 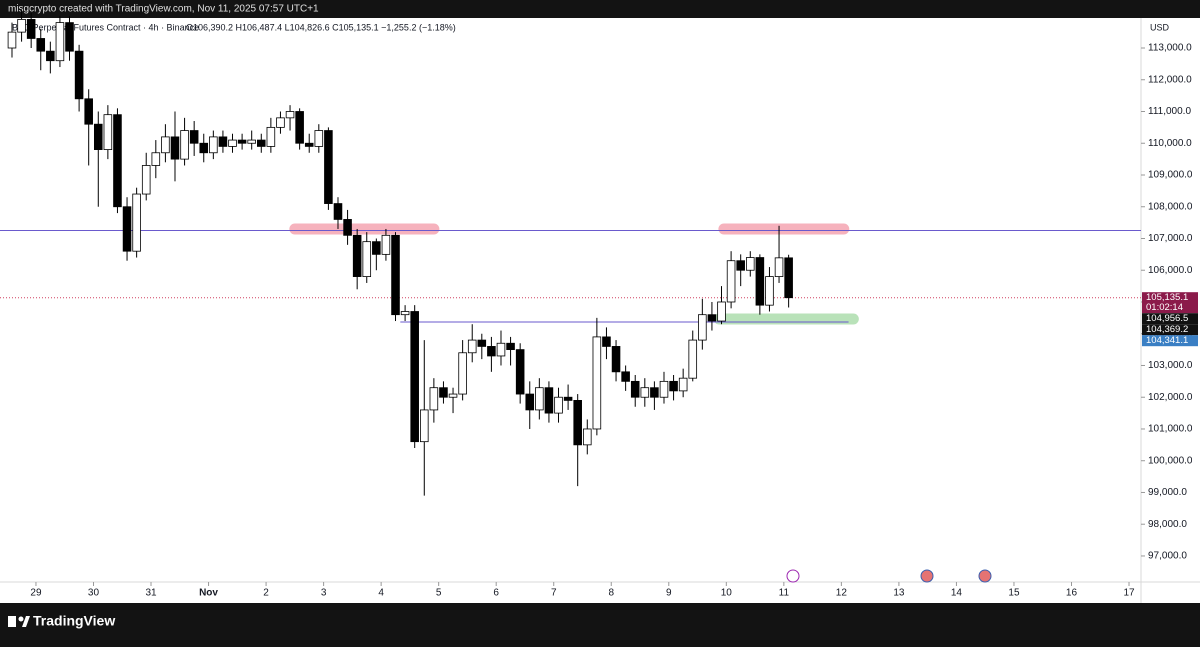 What do you see at coordinates (1167, 329) in the screenshot?
I see `price-label: 104,369.2` at bounding box center [1167, 329].